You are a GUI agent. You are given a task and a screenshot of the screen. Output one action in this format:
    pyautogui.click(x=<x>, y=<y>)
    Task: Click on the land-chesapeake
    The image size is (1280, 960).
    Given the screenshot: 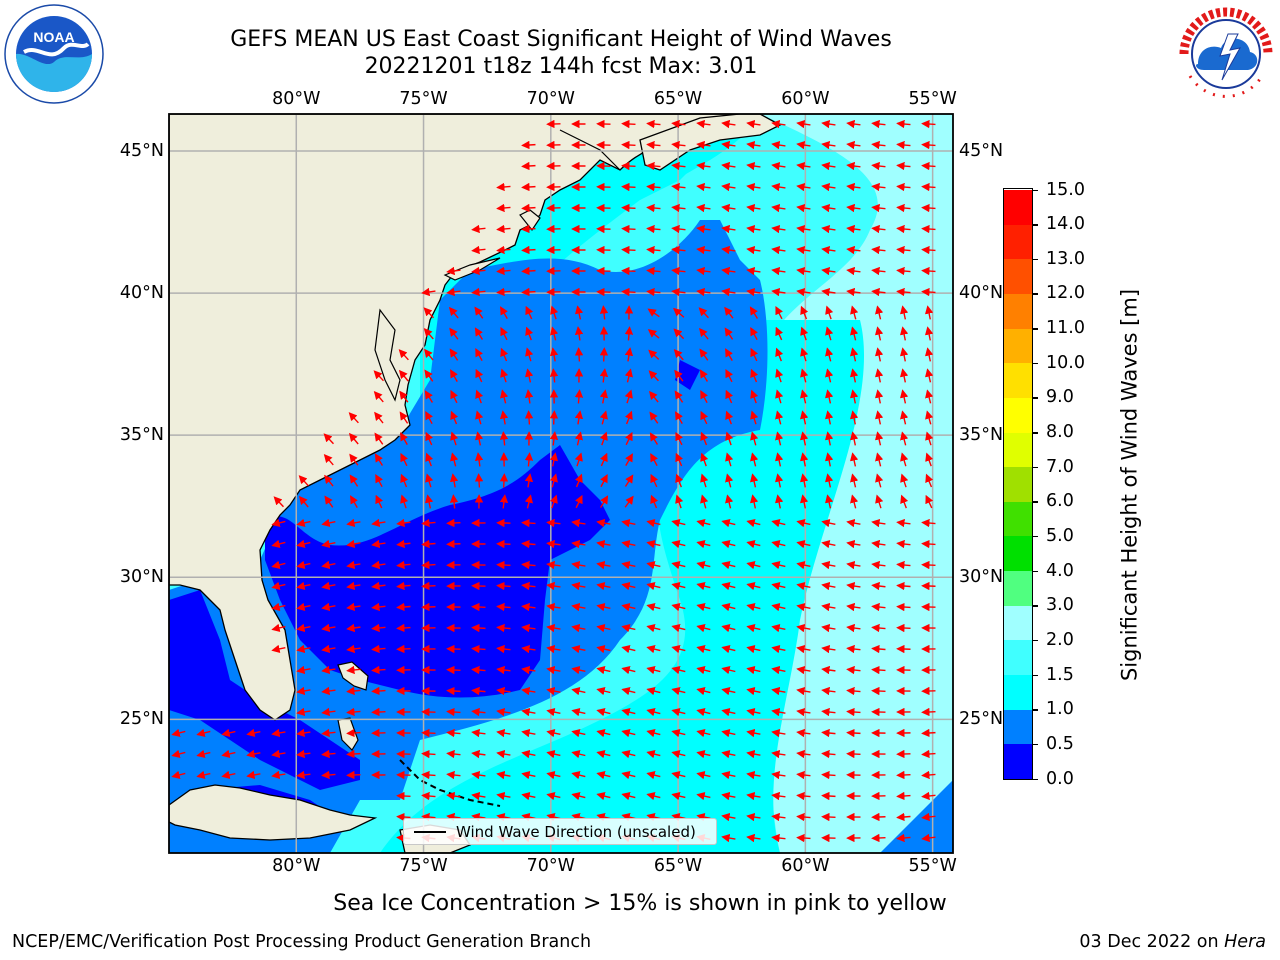 What is the action you would take?
    pyautogui.click(x=387, y=355)
    